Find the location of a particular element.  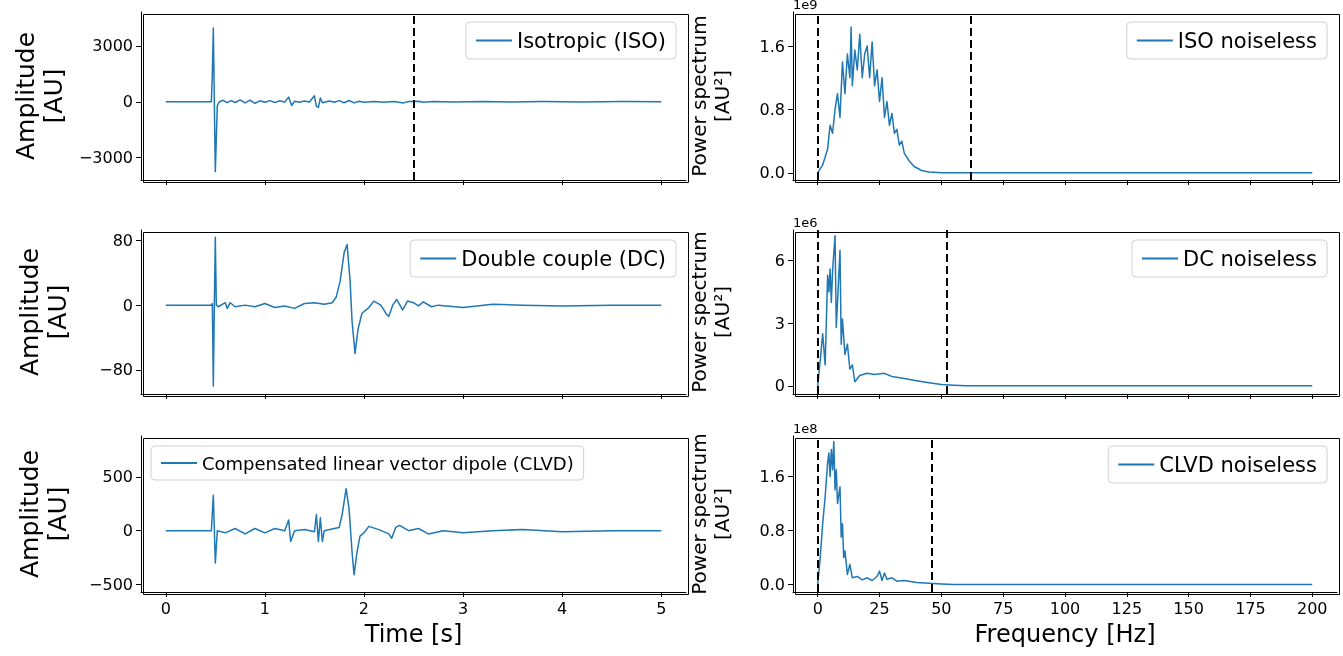

annotation: 1e6 is located at coordinates (805, 222).